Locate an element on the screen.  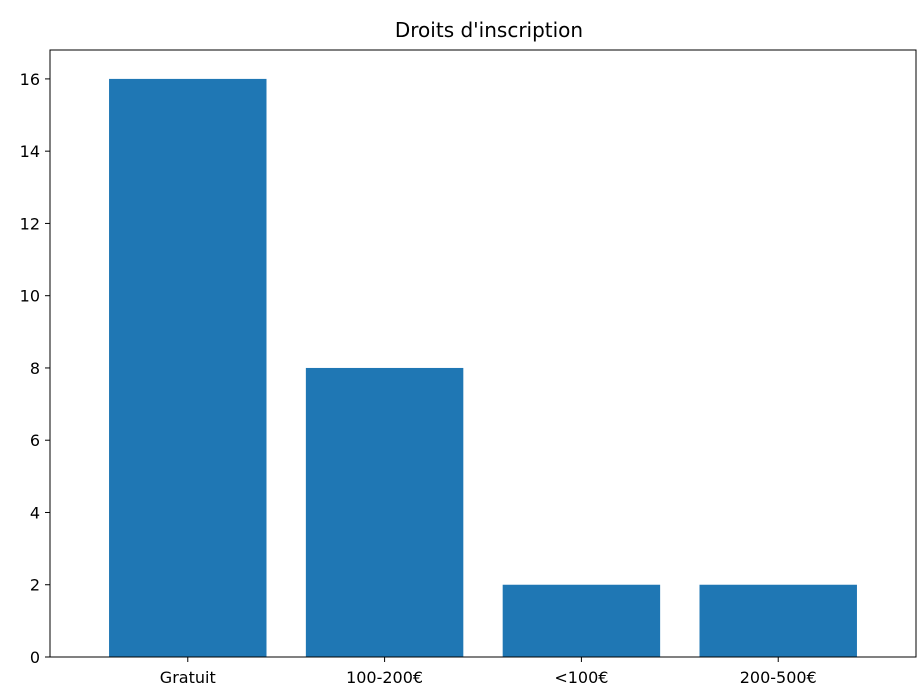
y-tick-label-6: 12 is located at coordinates (30, 223).